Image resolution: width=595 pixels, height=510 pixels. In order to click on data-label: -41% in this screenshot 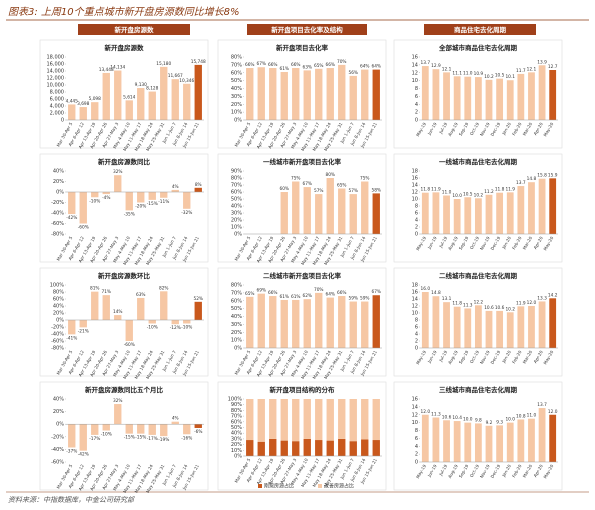, I will do `click(71, 338)`.